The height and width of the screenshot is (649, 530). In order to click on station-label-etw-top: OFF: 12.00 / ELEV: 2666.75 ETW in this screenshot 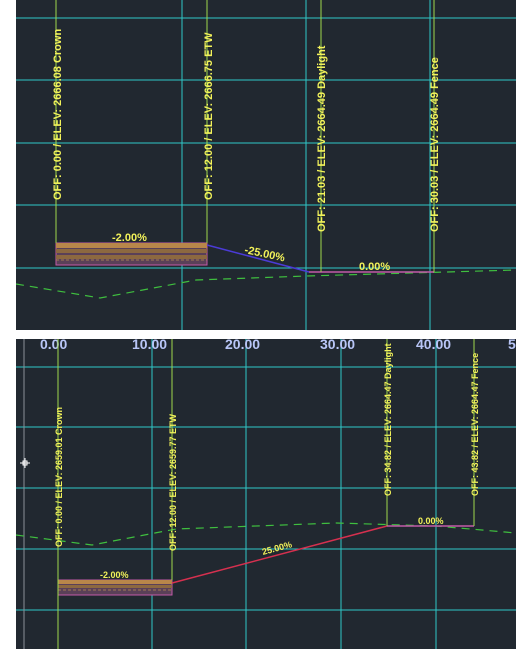, I will do `click(209, 116)`.